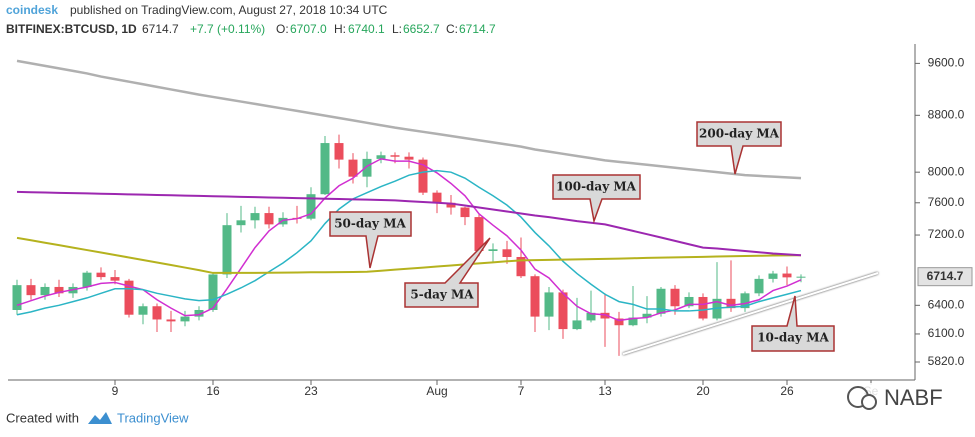 Image resolution: width=975 pixels, height=437 pixels. I want to click on y-tick-label: 7600.0, so click(946, 202).